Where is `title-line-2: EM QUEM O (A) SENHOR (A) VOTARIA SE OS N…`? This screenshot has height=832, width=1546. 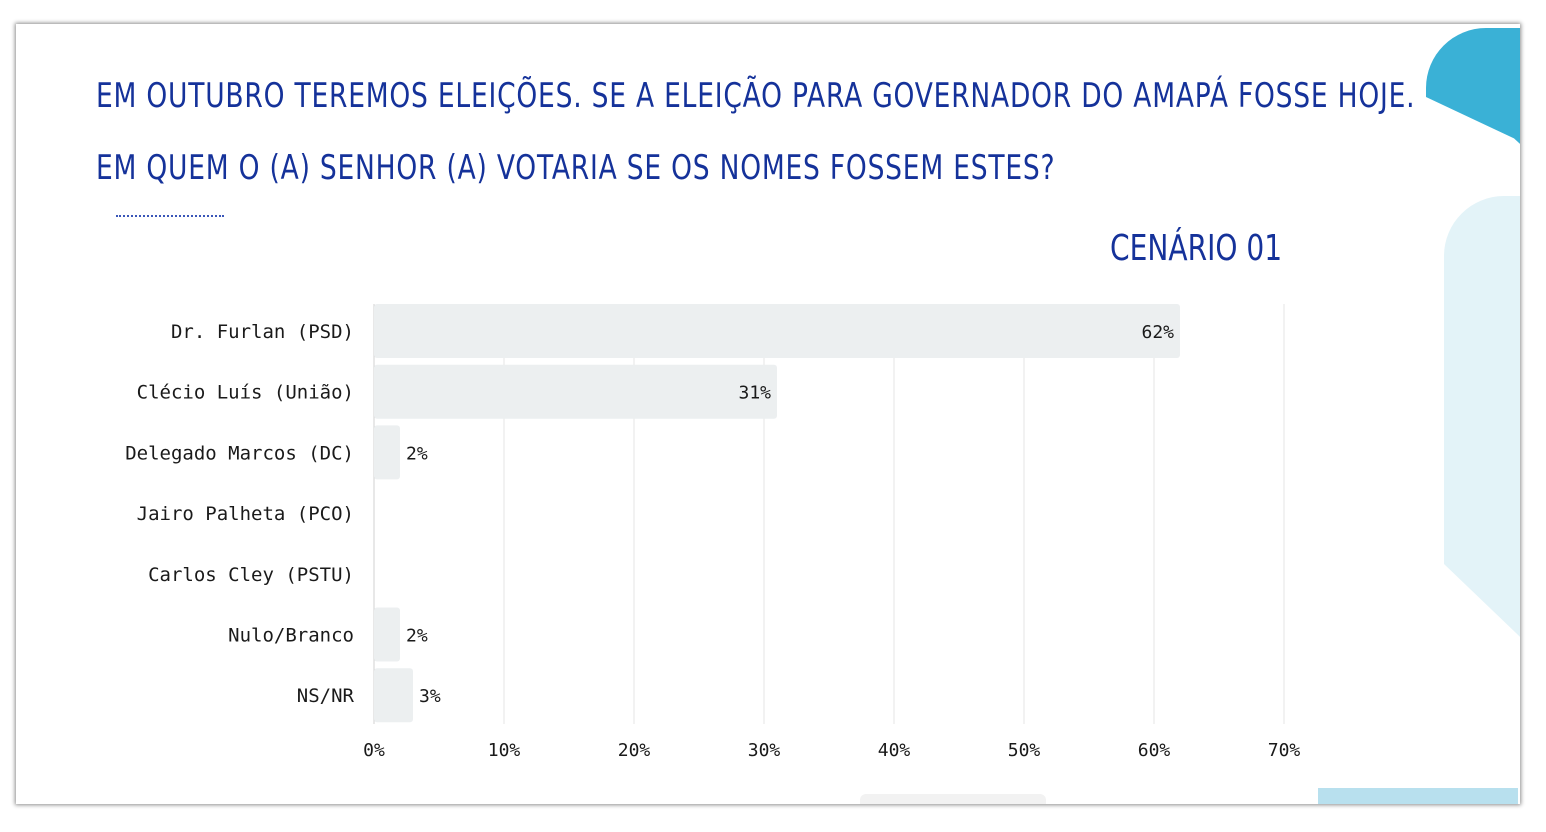
title-line-2: EM QUEM O (A) SENHOR (A) VOTARIA SE OS N… is located at coordinates (576, 168).